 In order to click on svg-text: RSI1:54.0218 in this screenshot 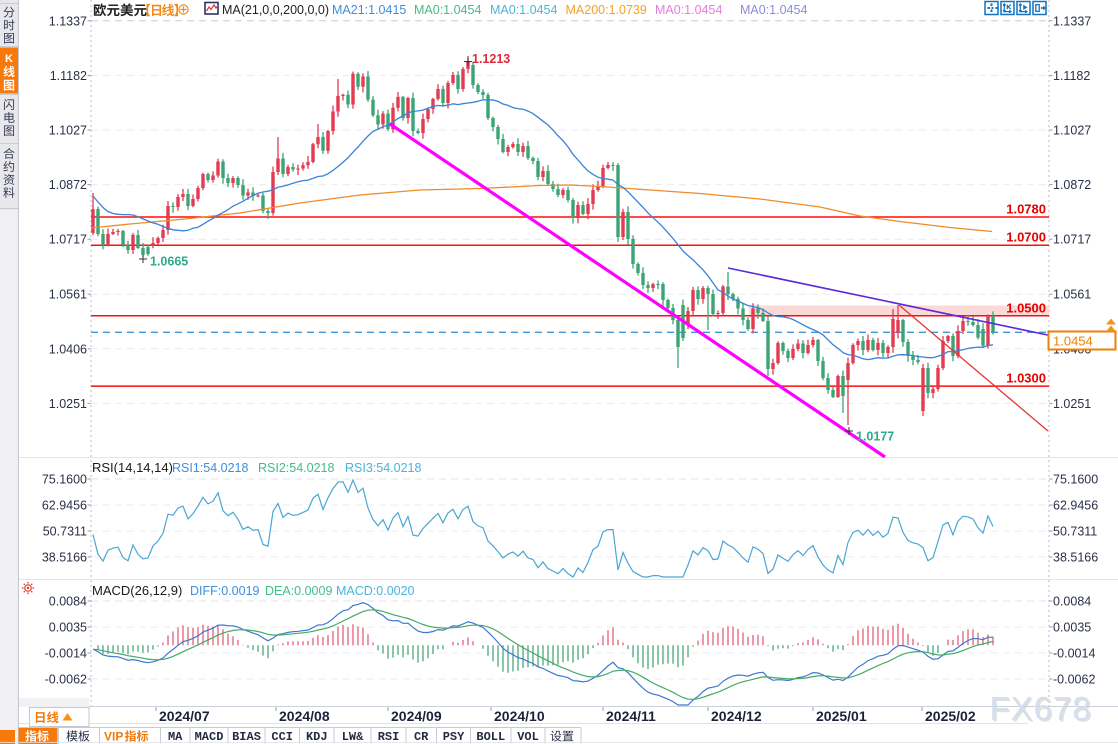, I will do `click(210, 468)`.